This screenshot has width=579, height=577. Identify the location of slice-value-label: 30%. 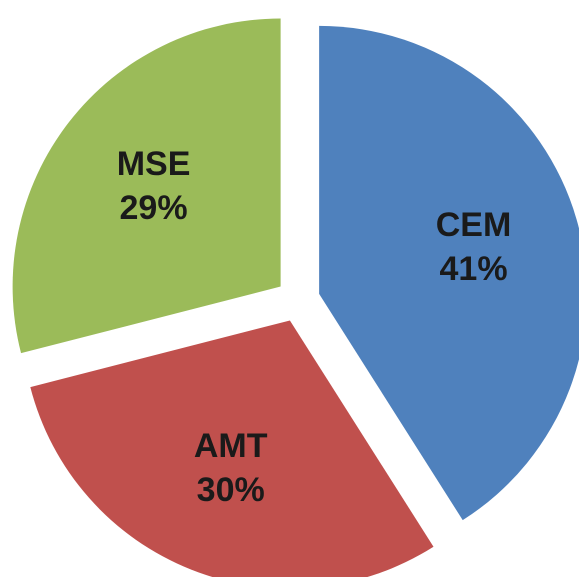
(231, 490).